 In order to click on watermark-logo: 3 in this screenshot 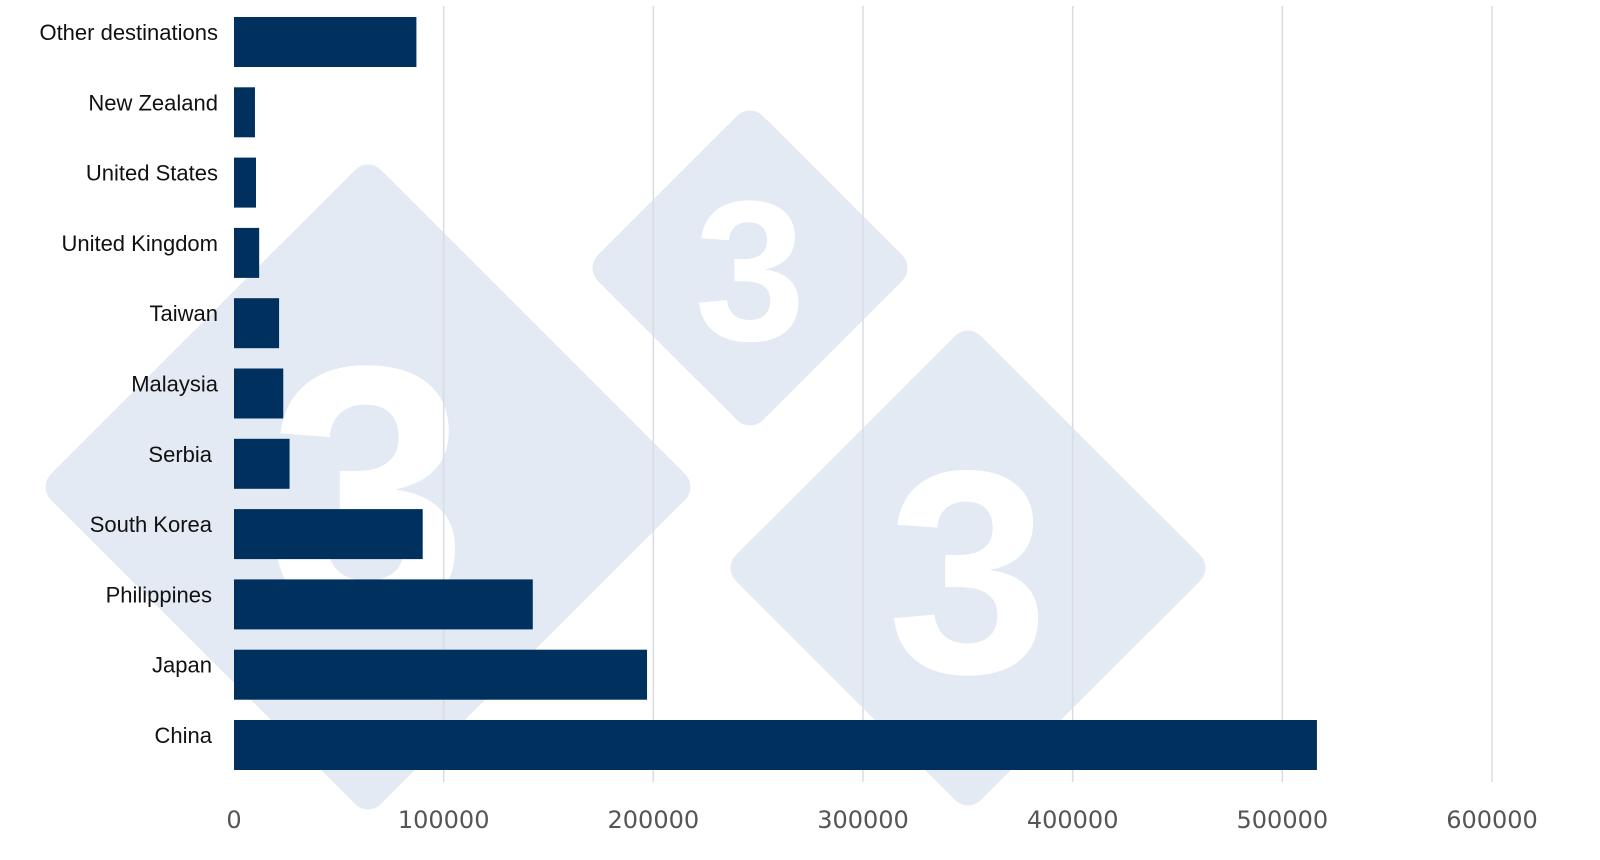, I will do `click(750, 268)`.